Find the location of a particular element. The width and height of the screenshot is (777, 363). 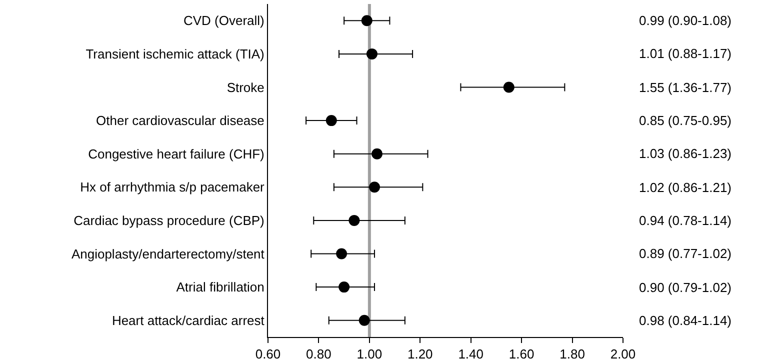

x-tick-label: 0.80 is located at coordinates (319, 354).